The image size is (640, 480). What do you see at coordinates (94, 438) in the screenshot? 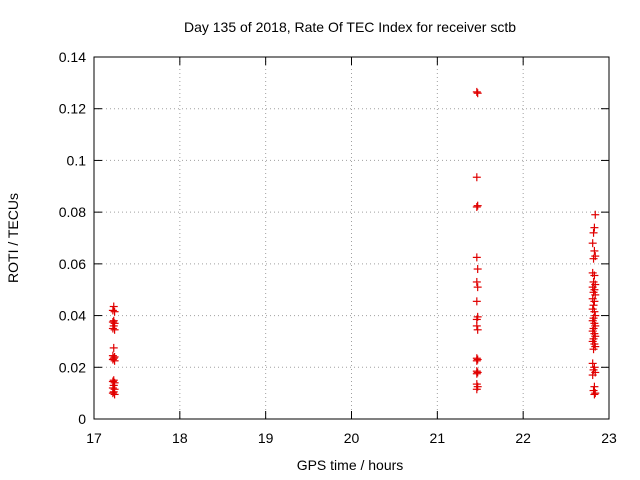
I see `x-tick-label: 17` at bounding box center [94, 438].